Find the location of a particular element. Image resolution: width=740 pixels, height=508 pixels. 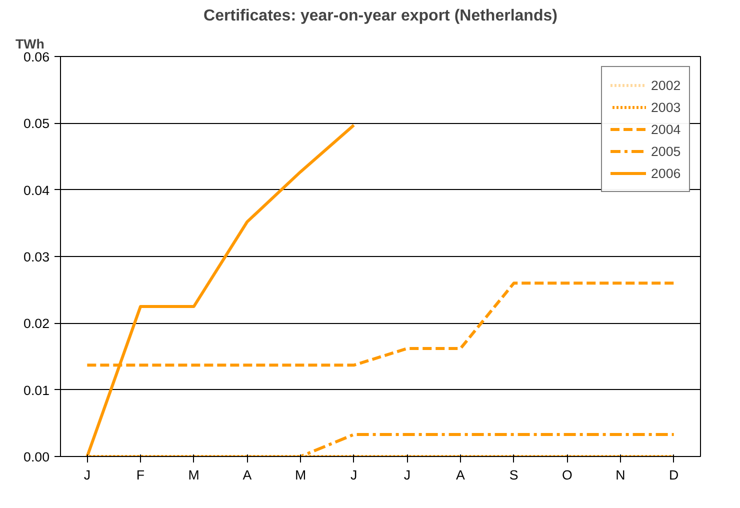

x-tick-label: F is located at coordinates (140, 475).